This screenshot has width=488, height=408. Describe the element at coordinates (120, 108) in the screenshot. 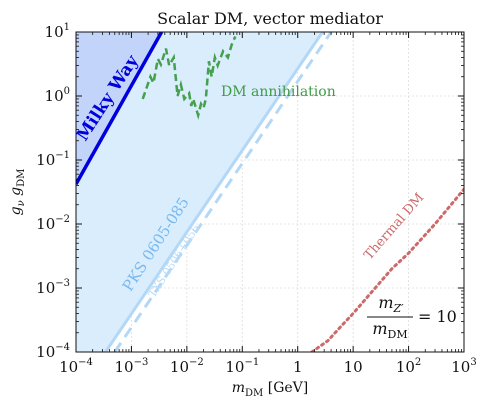

I see `milky-way-line` at that location.